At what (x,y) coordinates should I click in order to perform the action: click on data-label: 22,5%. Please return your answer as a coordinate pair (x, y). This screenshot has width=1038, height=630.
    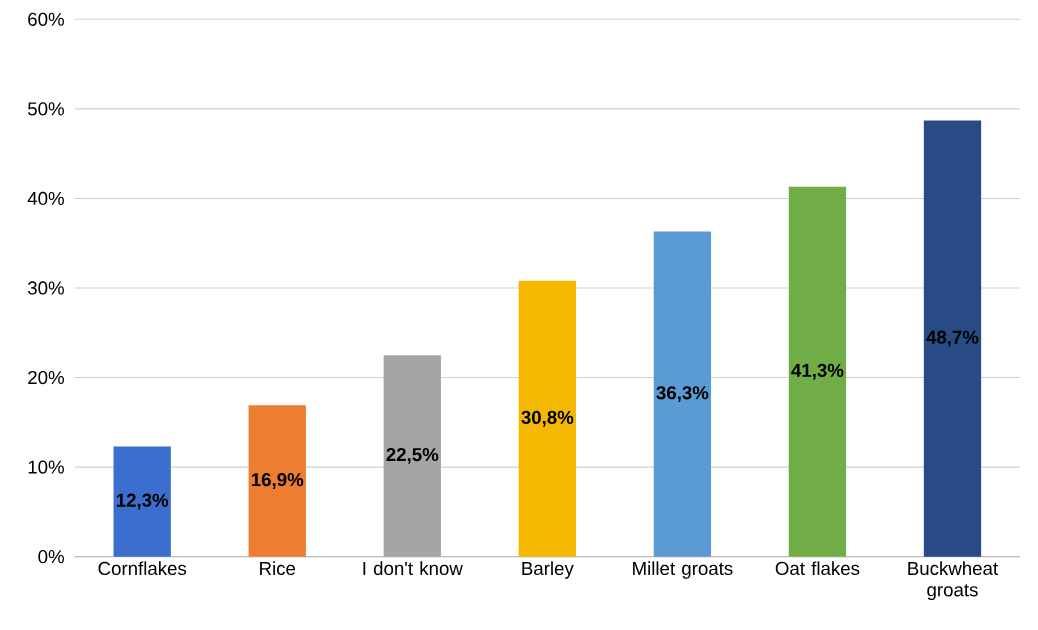
    Looking at the image, I should click on (412, 455).